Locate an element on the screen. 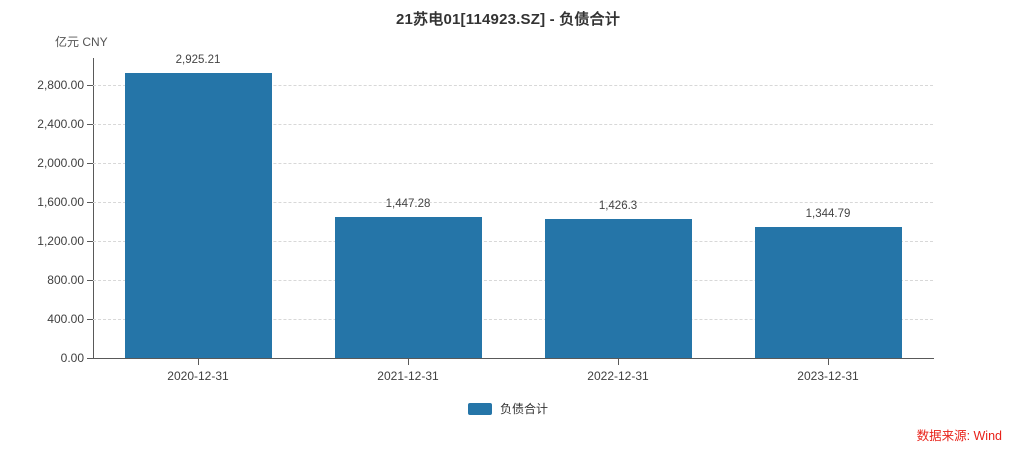 The image size is (1016, 456). x-axis-tick-label: 2021-12-31 is located at coordinates (408, 376).